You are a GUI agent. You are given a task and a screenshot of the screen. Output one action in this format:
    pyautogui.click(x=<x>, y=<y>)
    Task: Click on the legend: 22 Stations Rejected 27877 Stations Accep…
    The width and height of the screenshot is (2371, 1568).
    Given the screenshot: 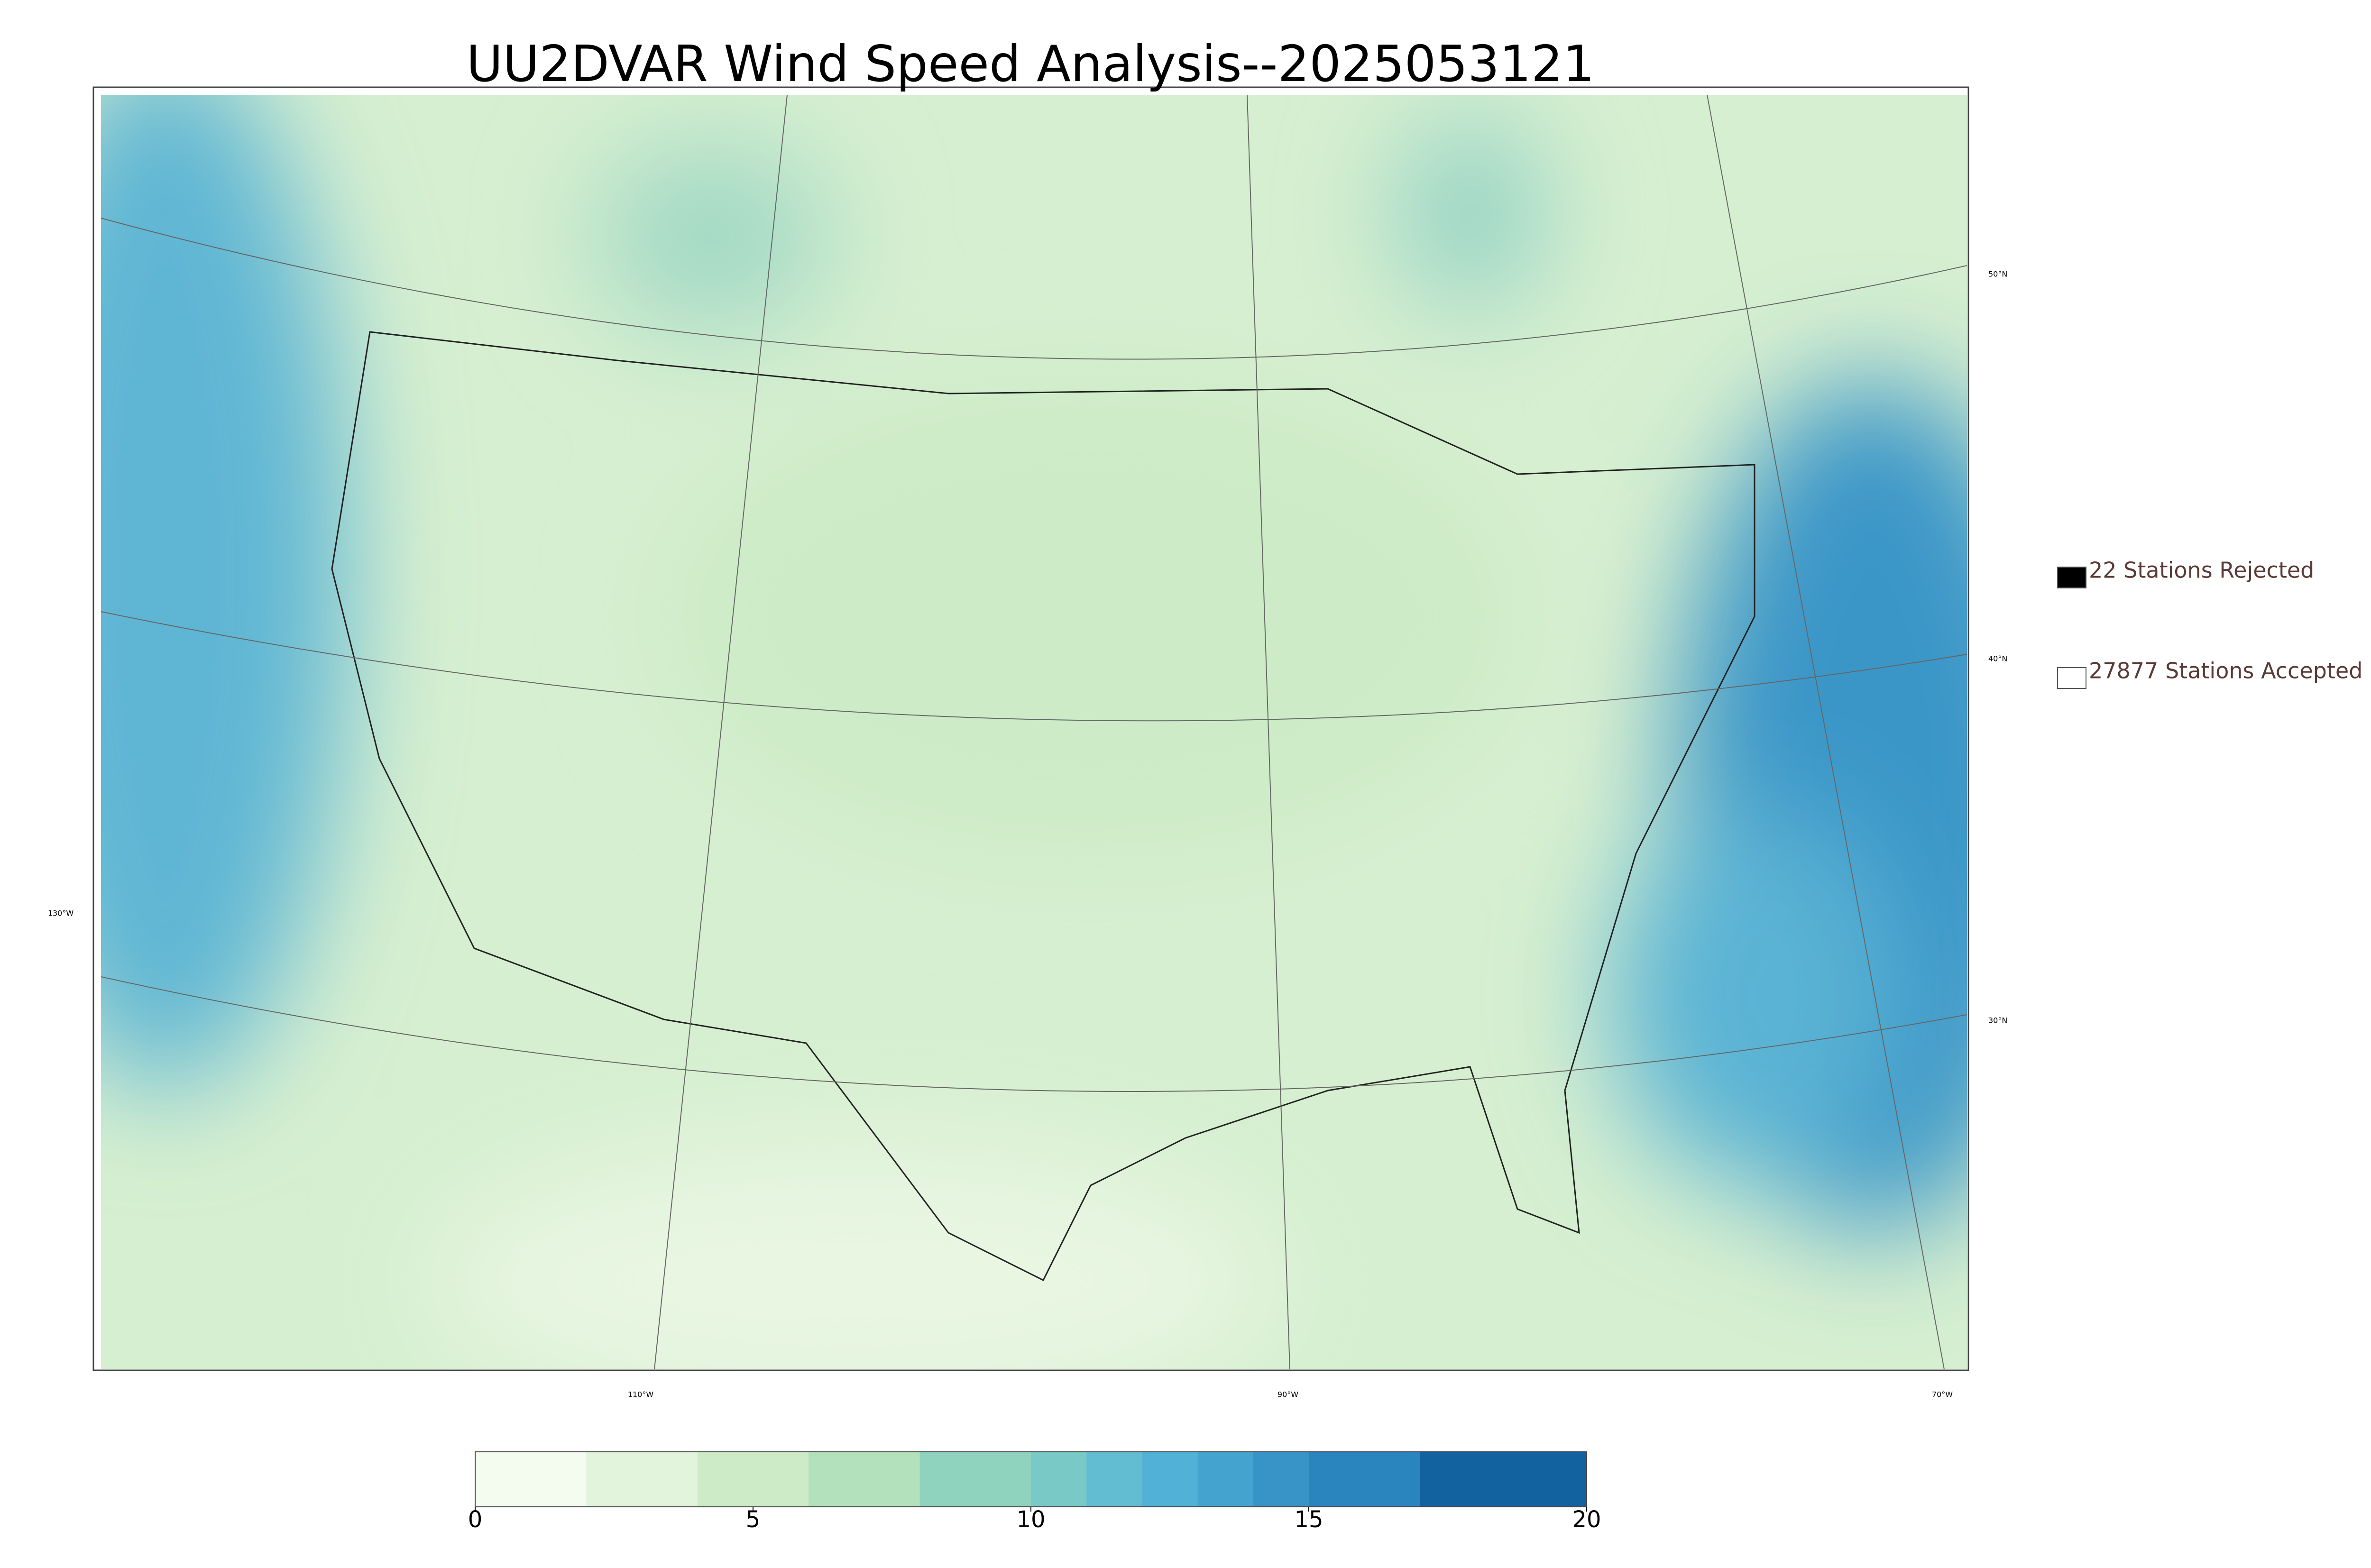 What is the action you would take?
    pyautogui.click(x=2209, y=623)
    